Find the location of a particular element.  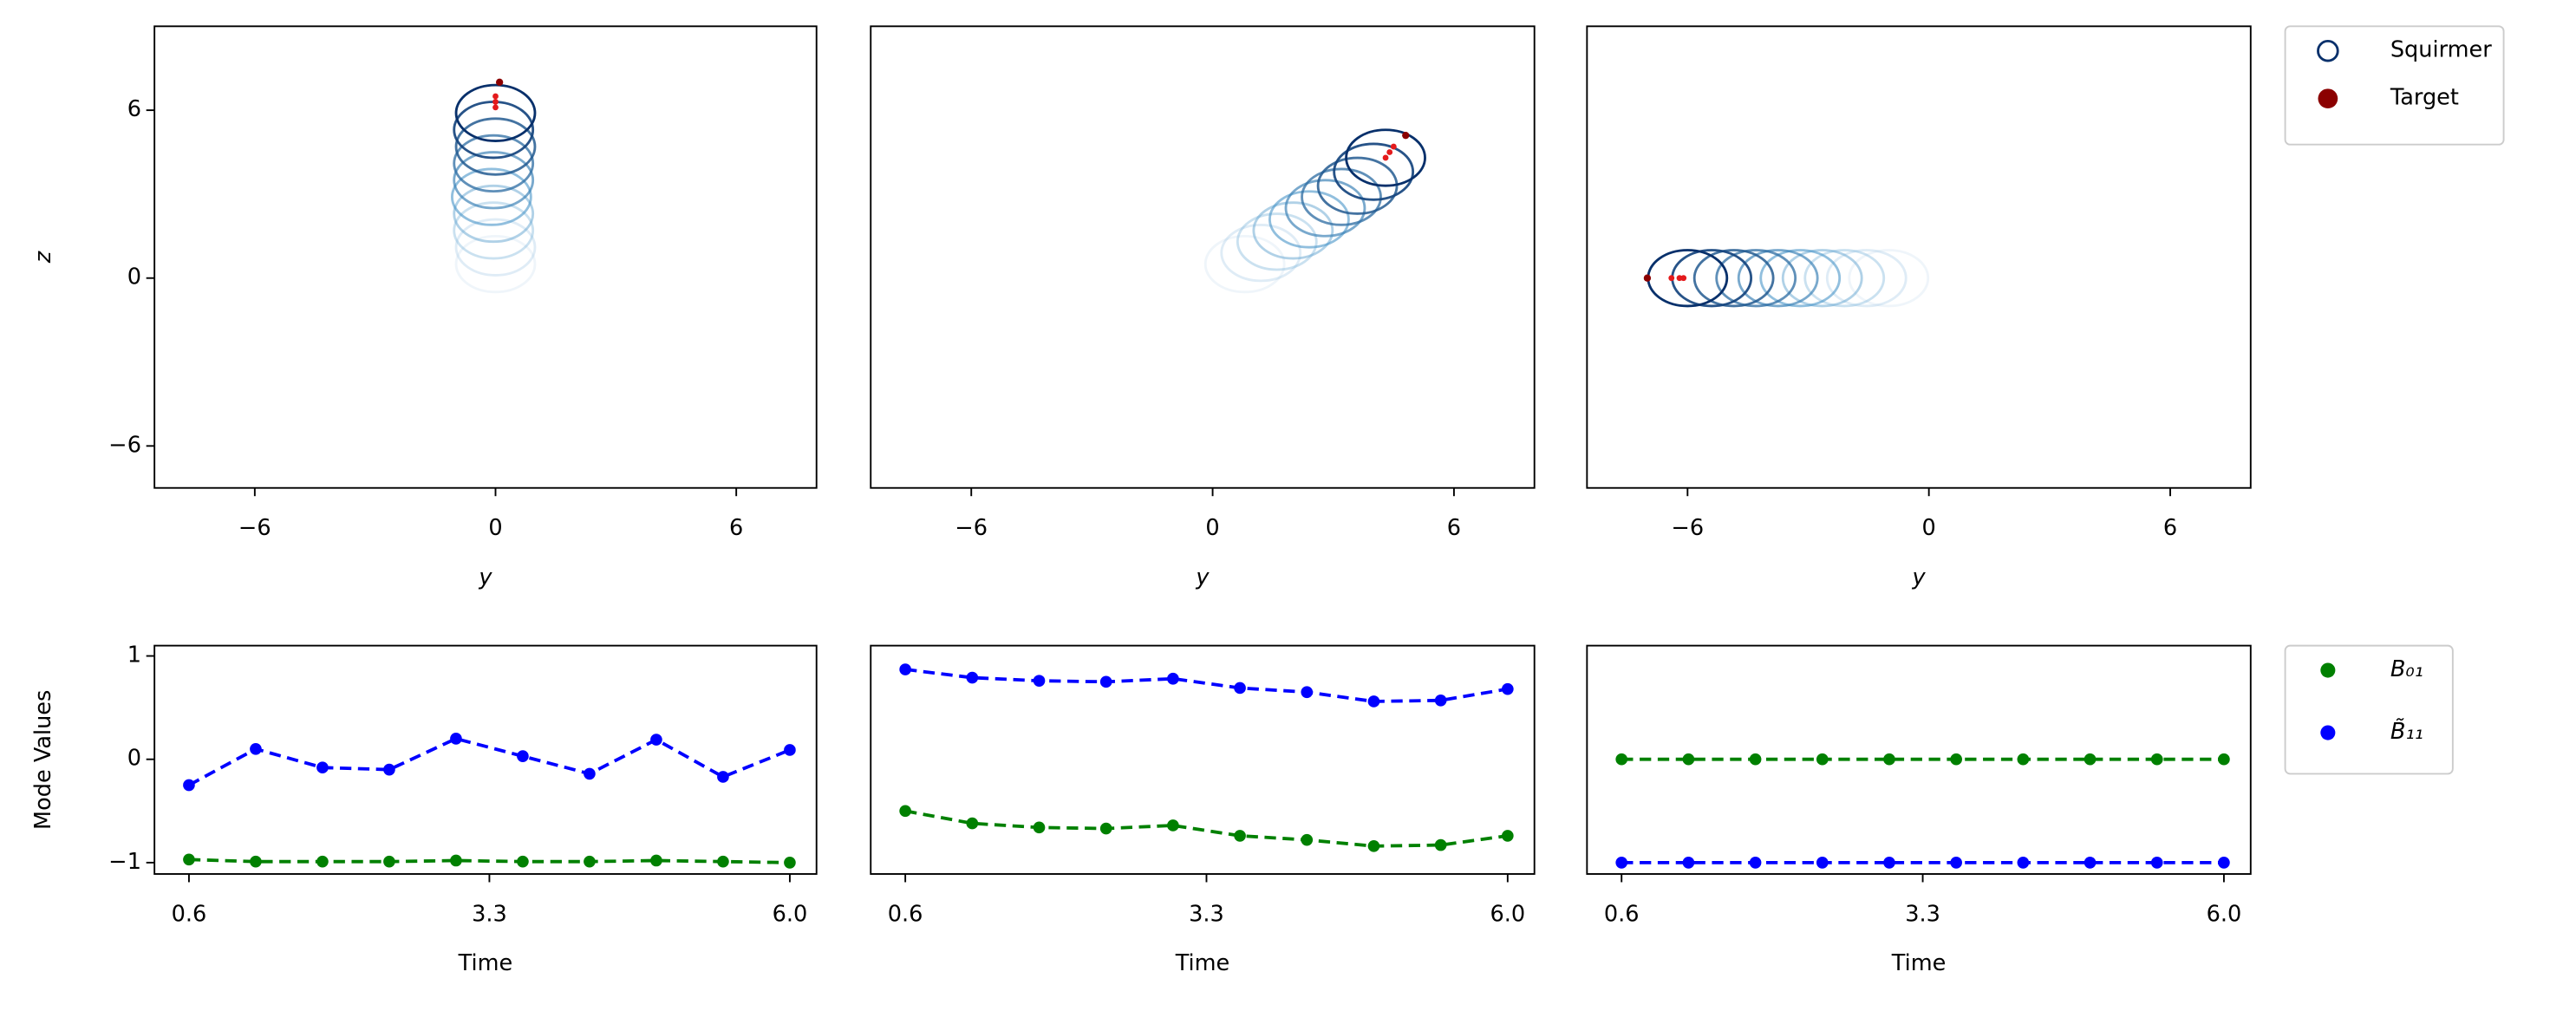

x-tick-label: 6.0 is located at coordinates (2224, 914).